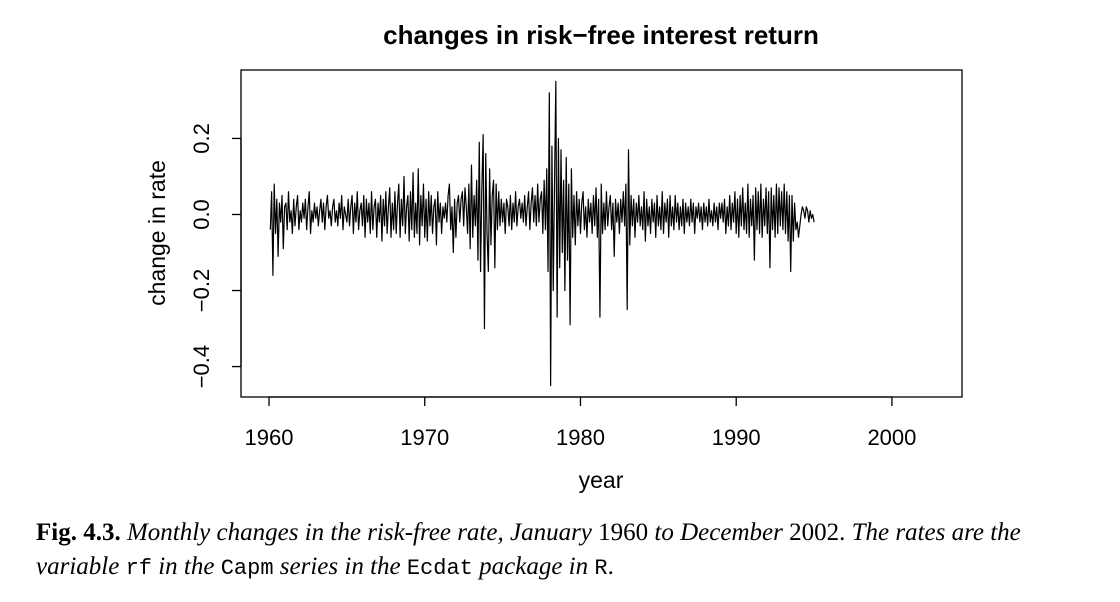 The image size is (1120, 602). What do you see at coordinates (201, 214) in the screenshot?
I see `y-tick-label: 0.0` at bounding box center [201, 214].